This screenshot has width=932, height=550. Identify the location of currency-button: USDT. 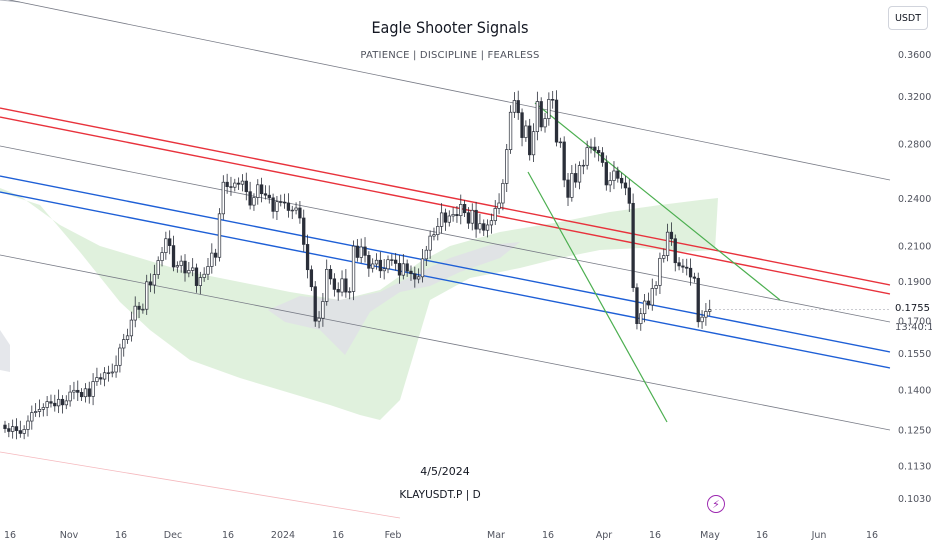
(908, 18).